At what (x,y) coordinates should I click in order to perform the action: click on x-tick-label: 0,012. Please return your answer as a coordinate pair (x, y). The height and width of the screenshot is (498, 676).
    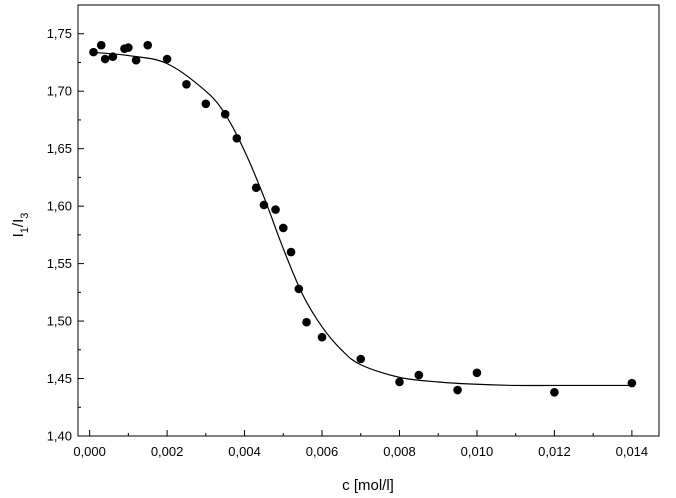
    Looking at the image, I should click on (554, 451).